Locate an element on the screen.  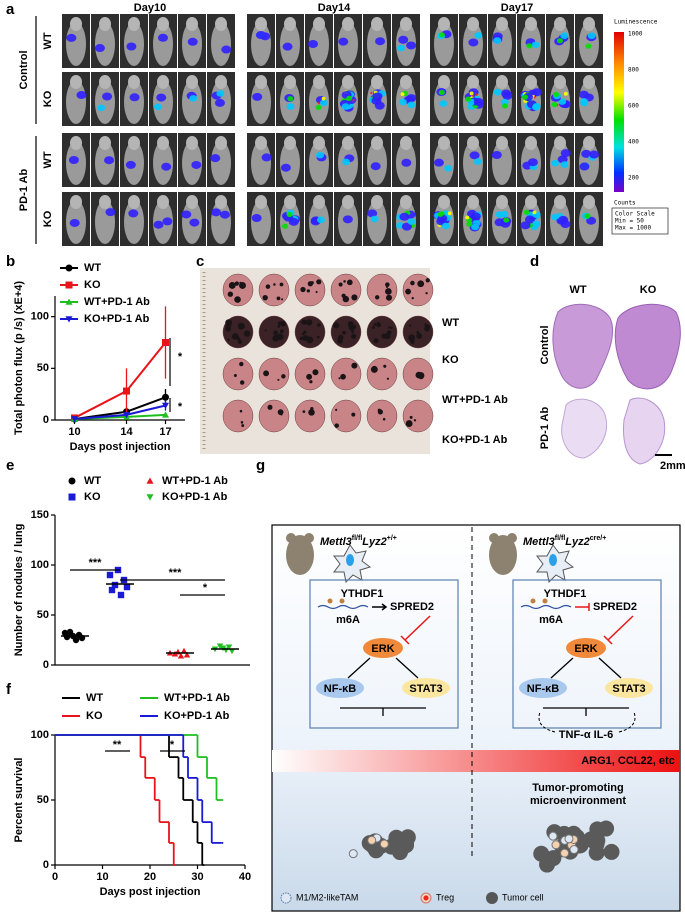
tissue is located at coordinates (647, 346).